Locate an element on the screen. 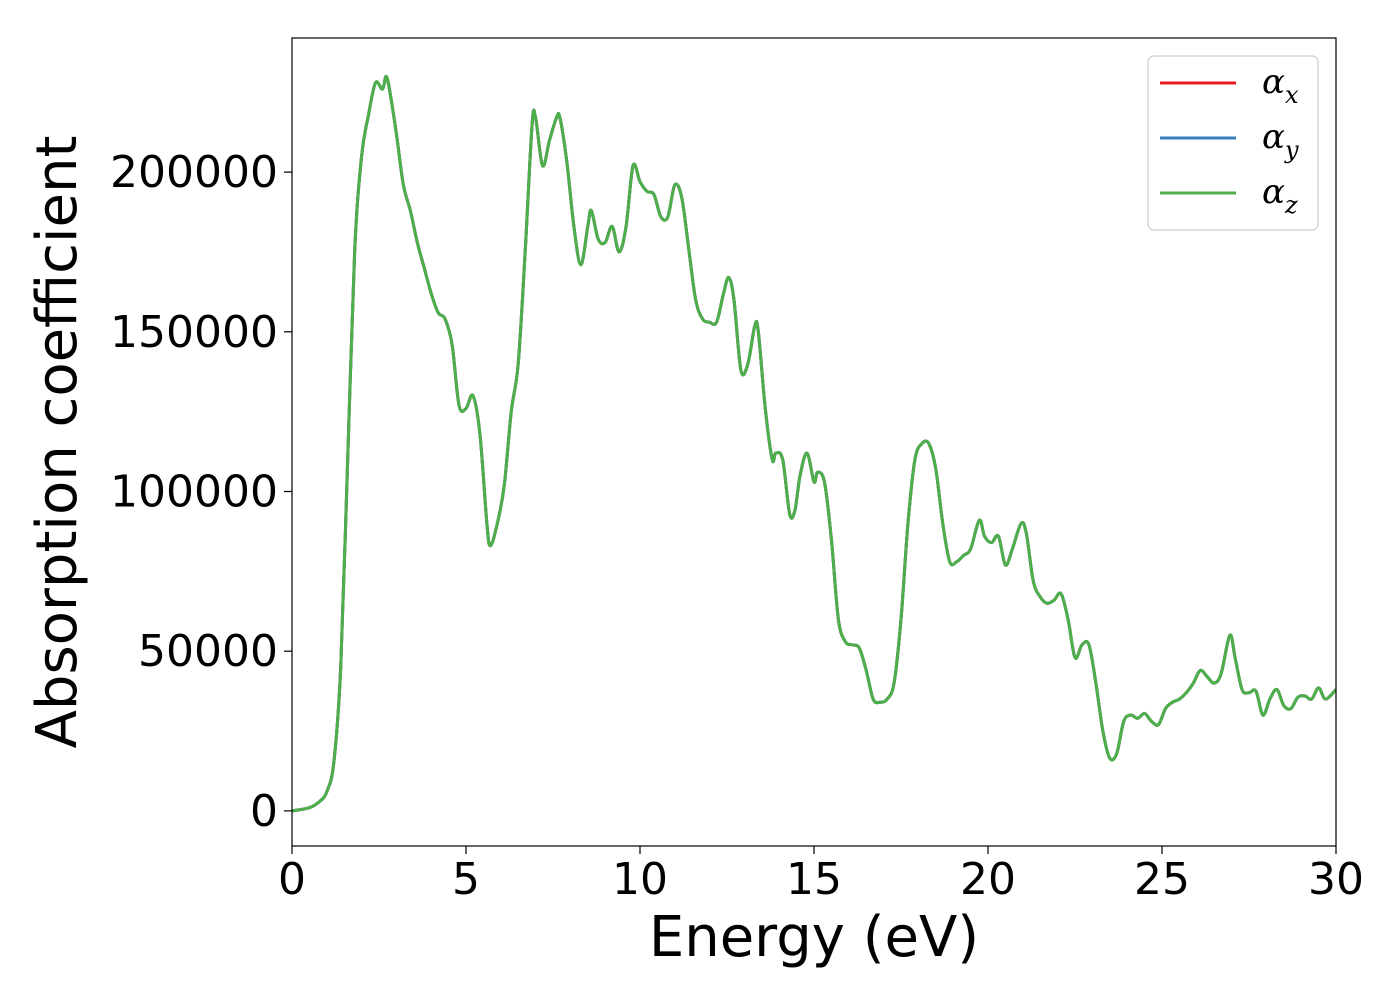  y-tick-label: 100000 is located at coordinates (194, 492).